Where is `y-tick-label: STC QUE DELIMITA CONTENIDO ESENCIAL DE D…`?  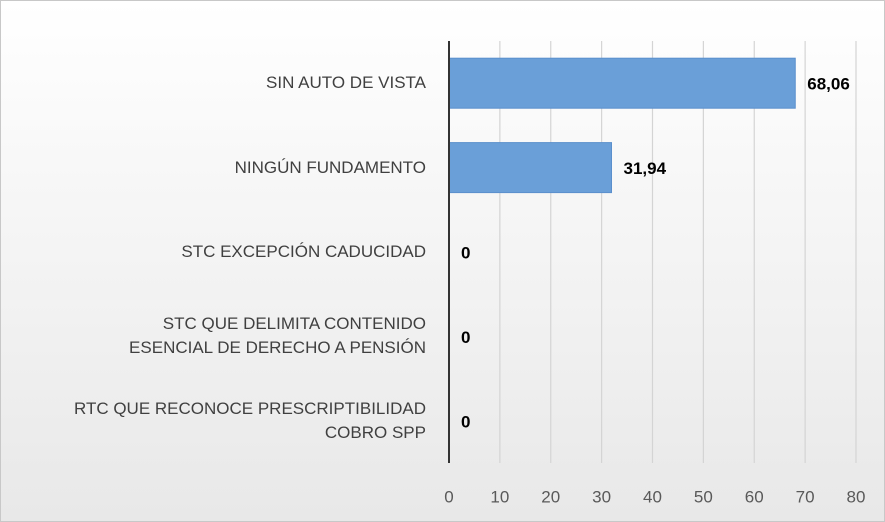 y-tick-label: STC QUE DELIMITA CONTENIDO ESENCIAL DE D… is located at coordinates (277, 336).